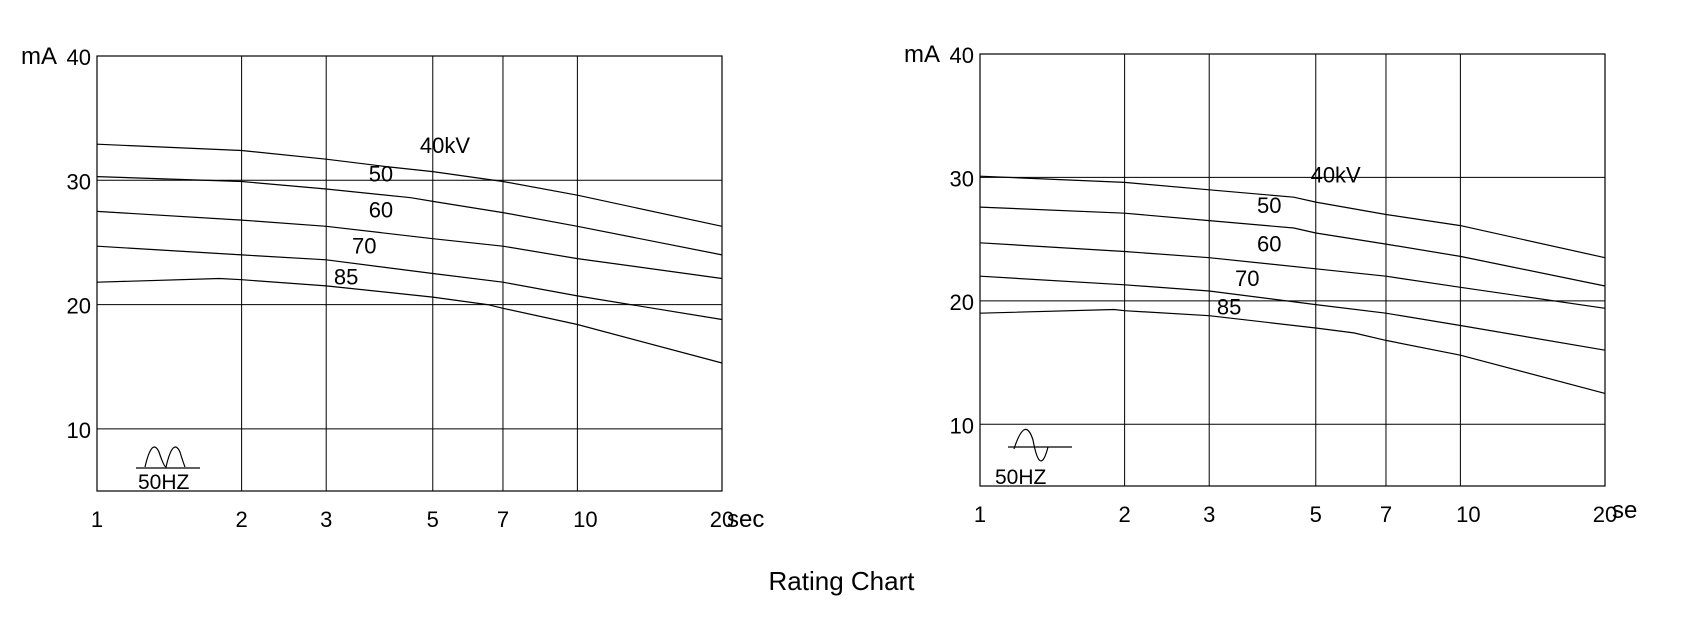 Image resolution: width=1683 pixels, height=639 pixels. I want to click on chart-title: Rating Chart, so click(841, 581).